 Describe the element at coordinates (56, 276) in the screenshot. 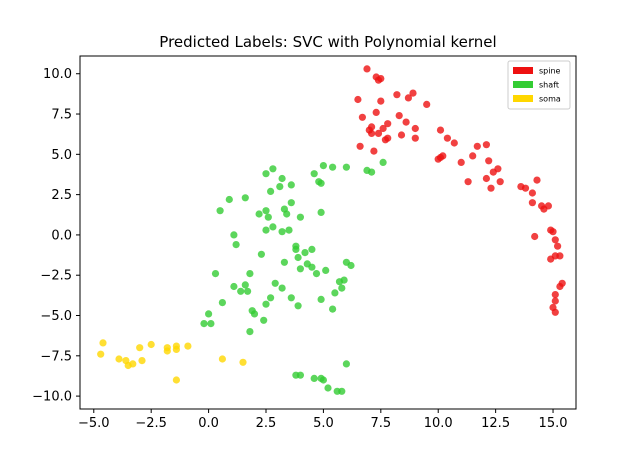

I see `y-tick-label: −2.5` at that location.